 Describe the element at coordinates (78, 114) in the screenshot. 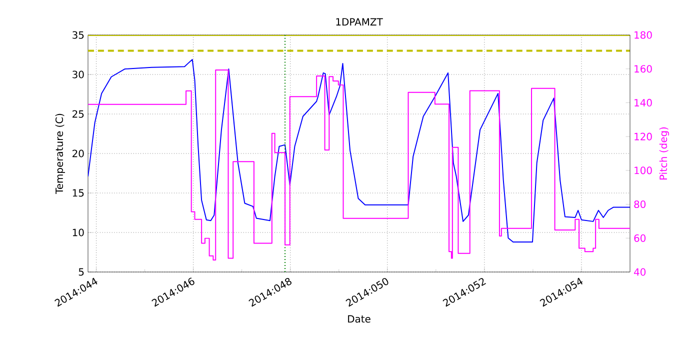

I see `y-tick-label: 25` at that location.